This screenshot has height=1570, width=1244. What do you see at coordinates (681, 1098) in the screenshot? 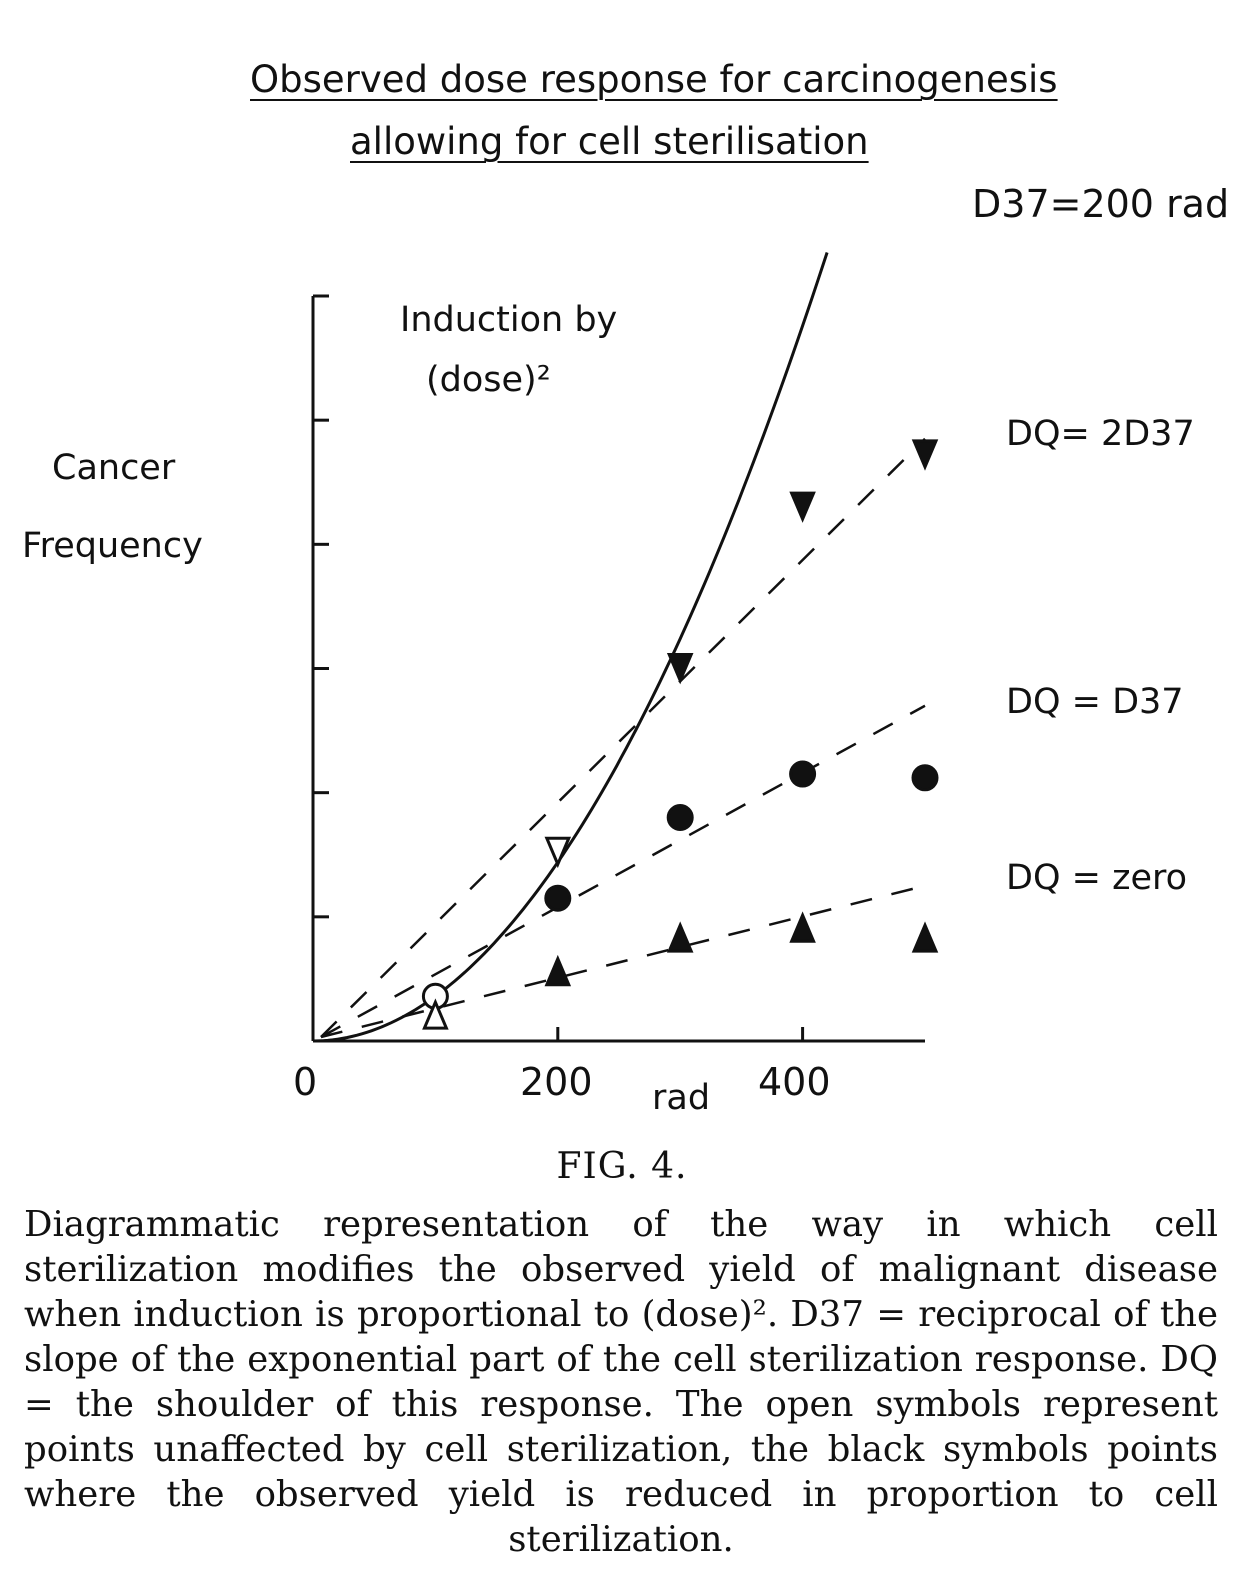
I see `x-axis-label: rad` at bounding box center [681, 1098].